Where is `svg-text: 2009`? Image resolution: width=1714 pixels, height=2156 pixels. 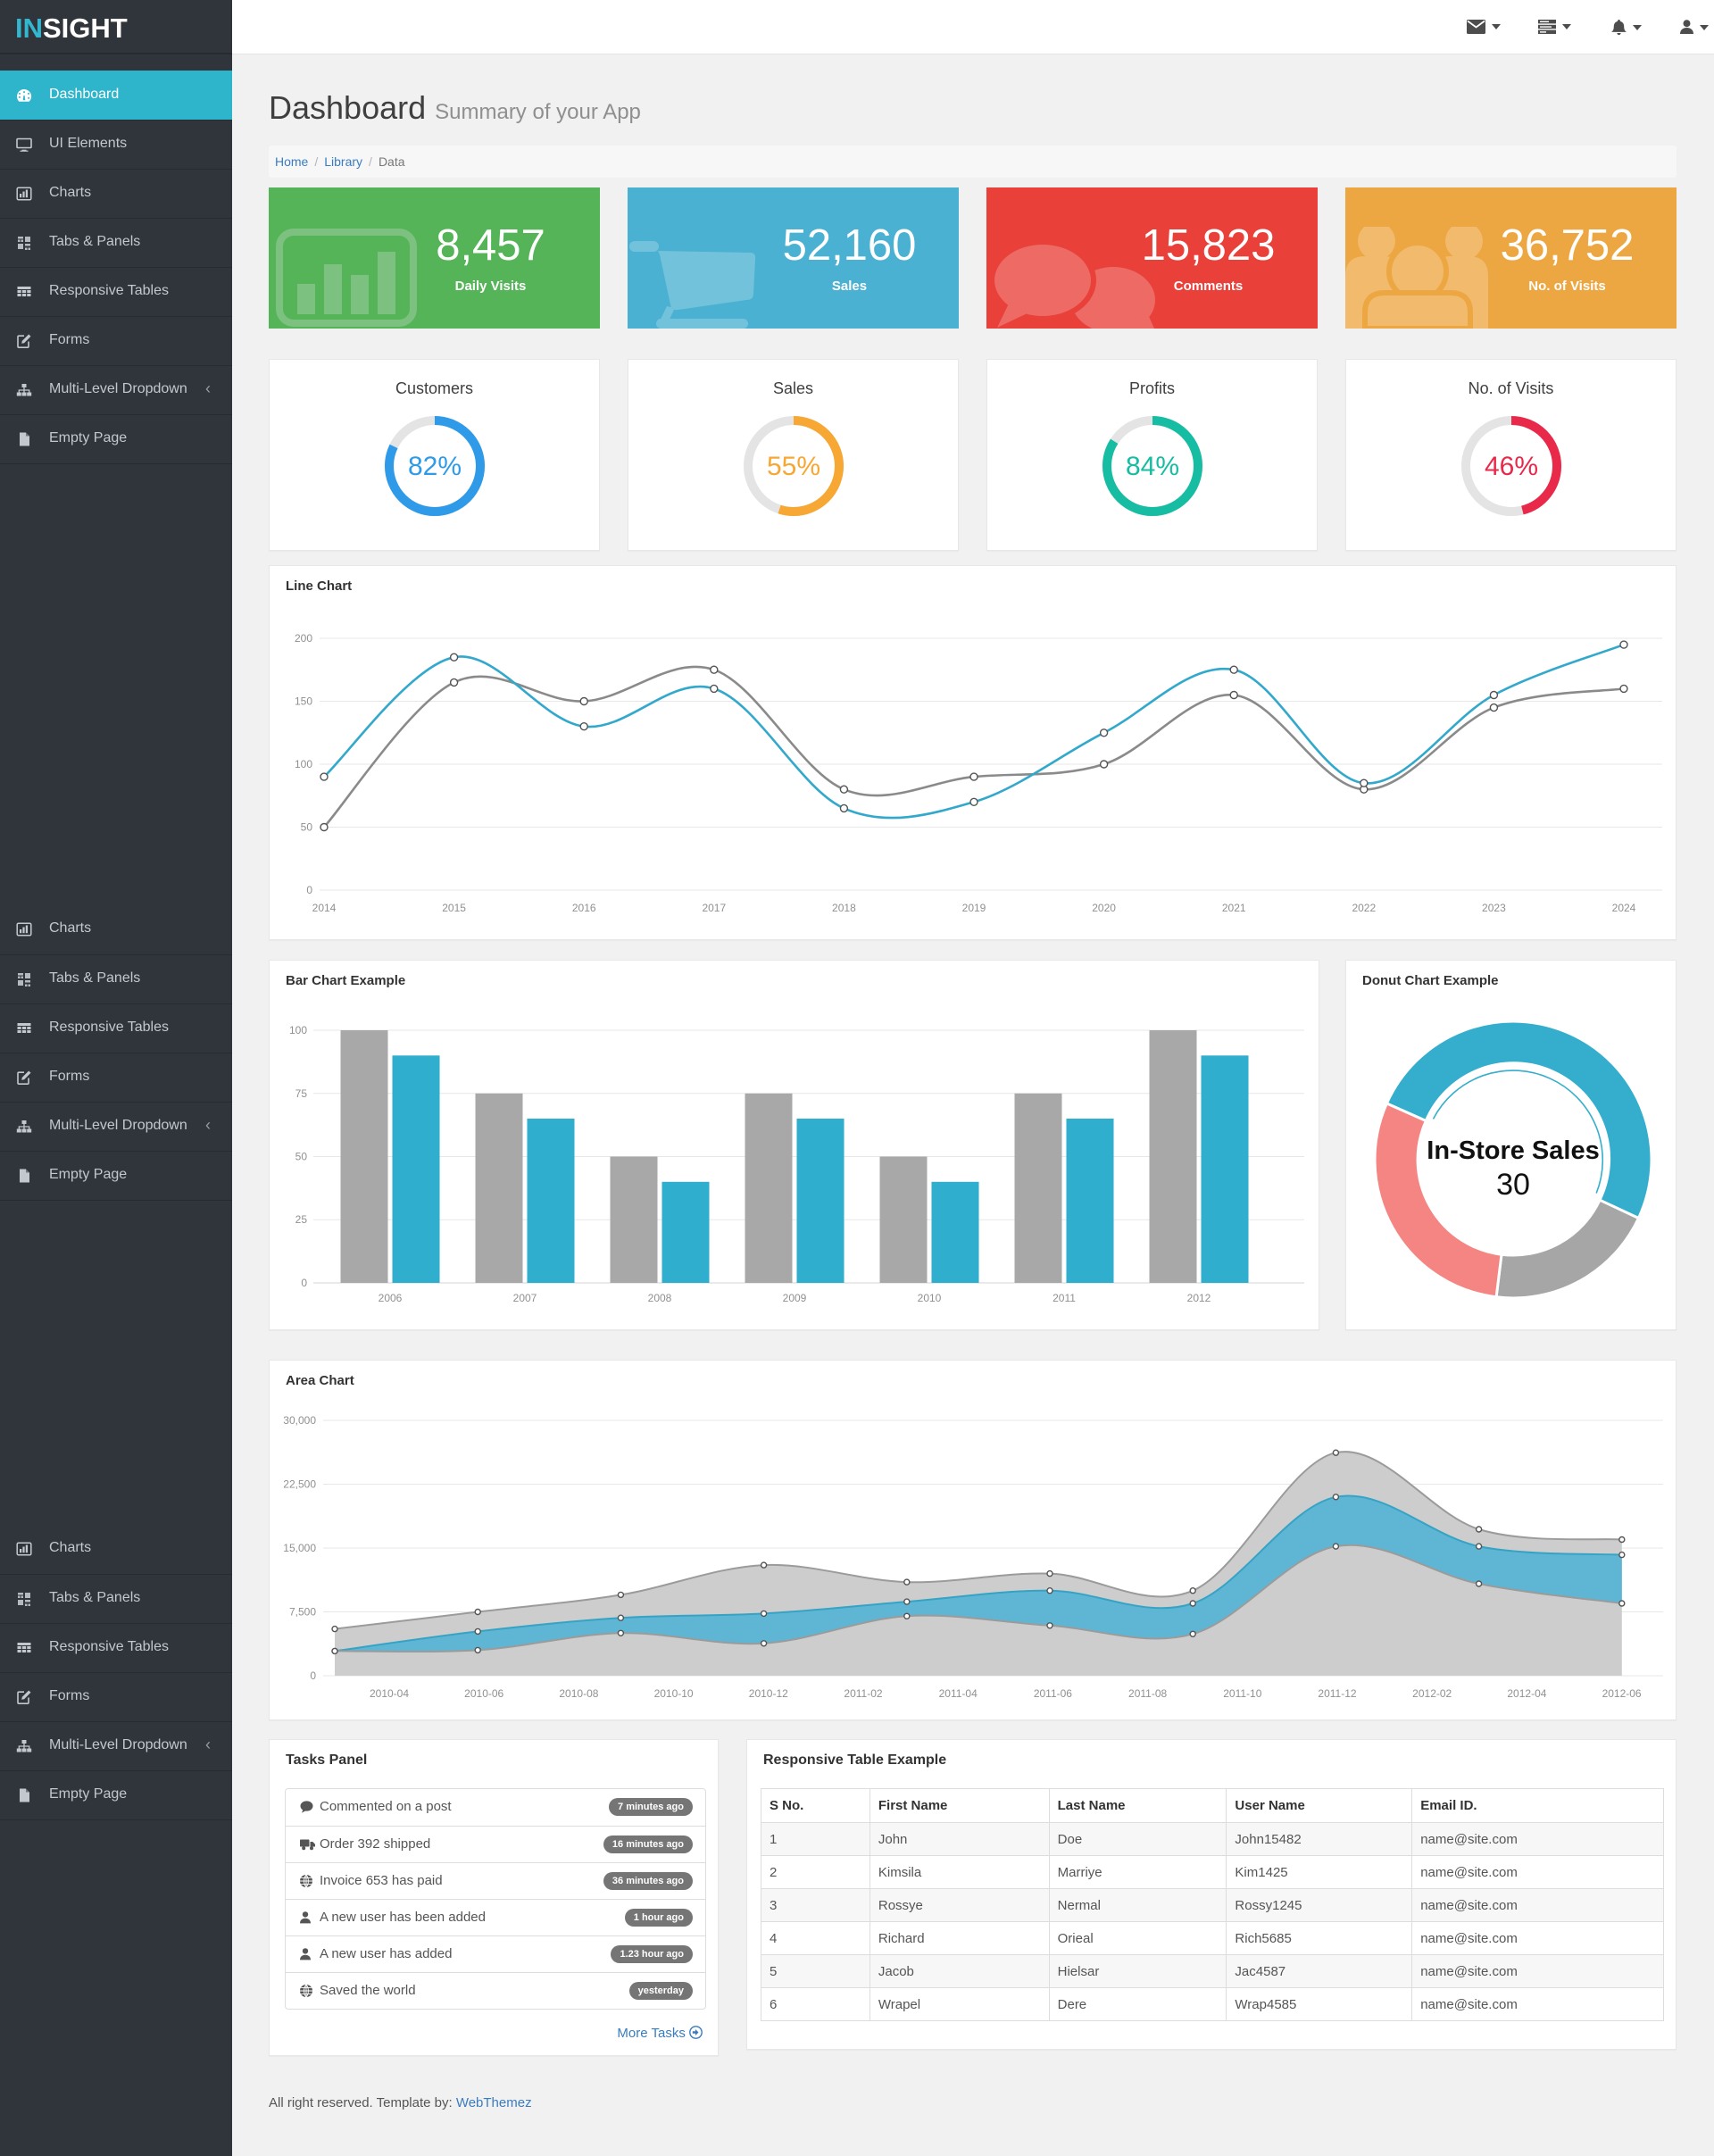 svg-text: 2009 is located at coordinates (795, 1298).